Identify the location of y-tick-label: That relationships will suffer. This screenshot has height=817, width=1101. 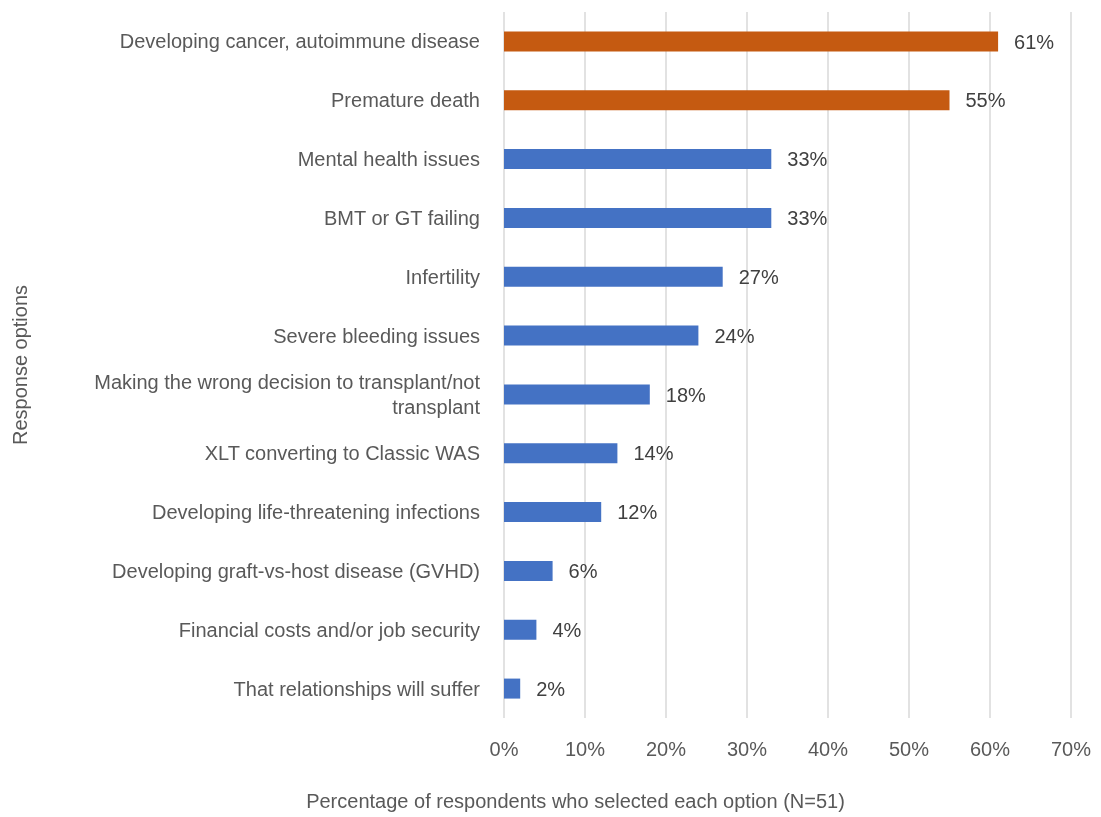
(357, 688).